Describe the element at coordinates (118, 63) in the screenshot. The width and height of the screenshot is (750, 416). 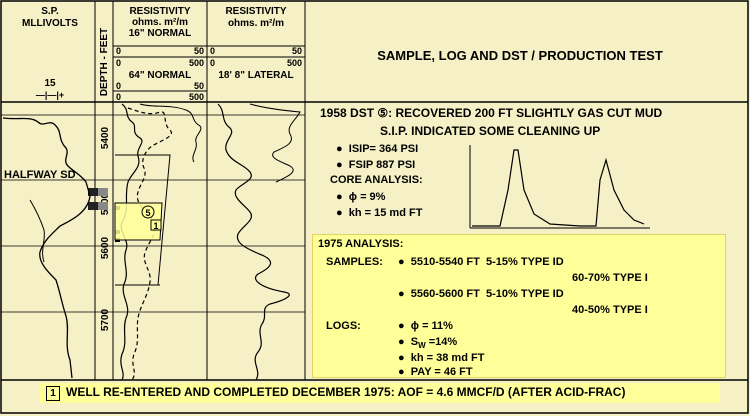
I see `res1-c1-alt-min: 0` at that location.